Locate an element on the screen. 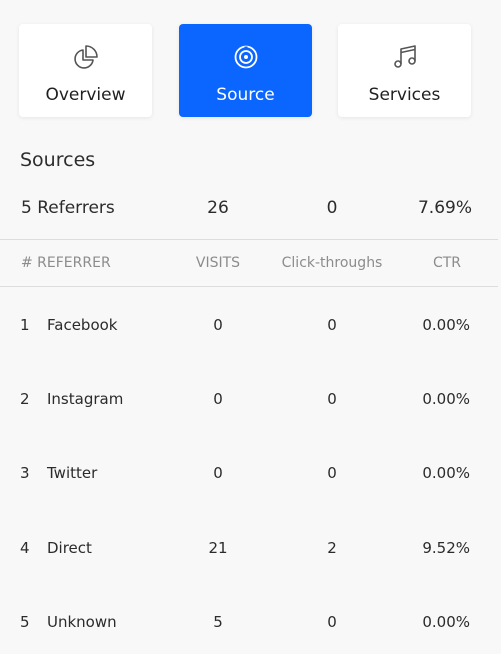  tab-services-label: Services is located at coordinates (404, 95).